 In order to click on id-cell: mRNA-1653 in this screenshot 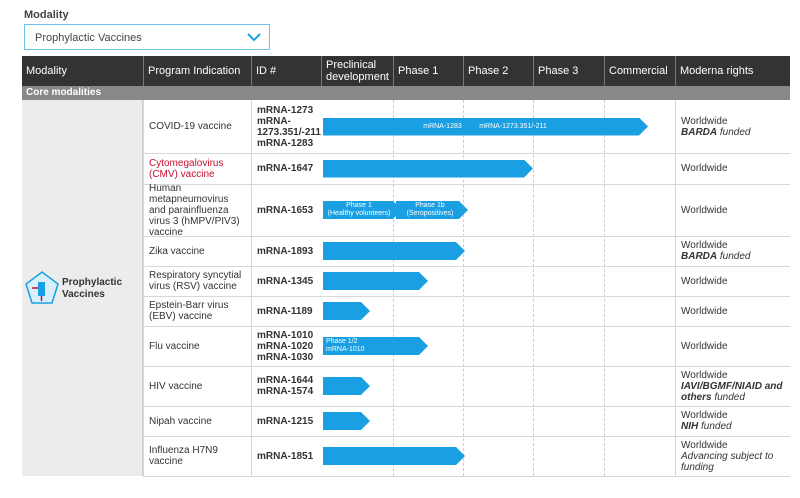, I will do `click(286, 210)`.